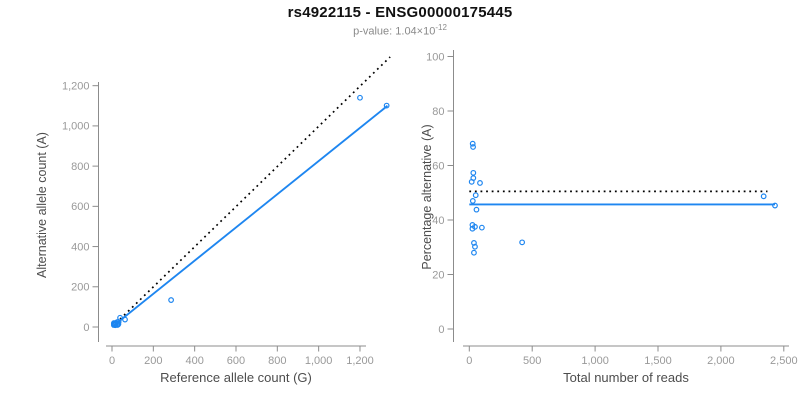  What do you see at coordinates (76, 86) in the screenshot?
I see `y-tick-label: 1,200` at bounding box center [76, 86].